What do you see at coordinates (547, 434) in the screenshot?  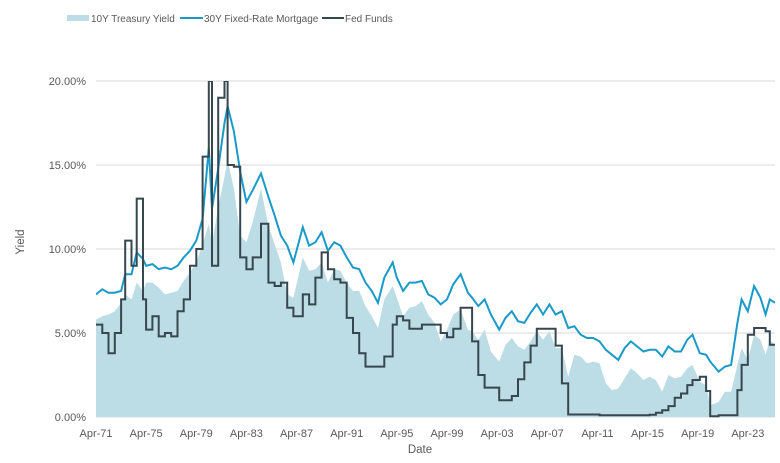 I see `x-tick-label: Apr-07` at bounding box center [547, 434].